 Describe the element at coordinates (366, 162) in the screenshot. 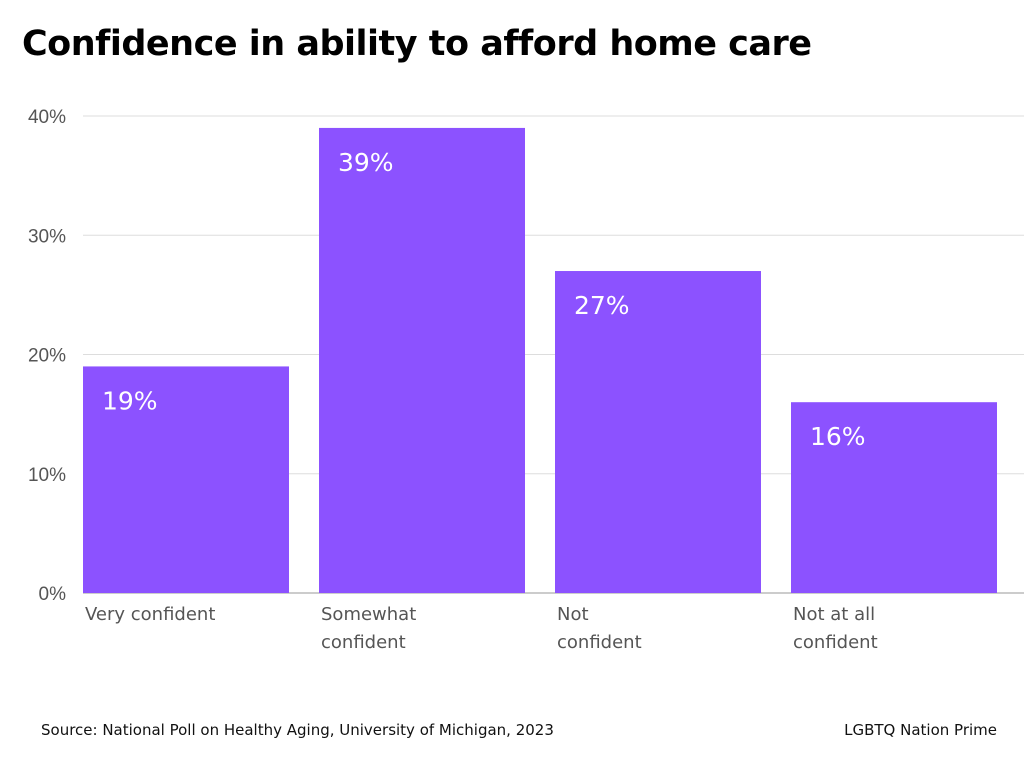

I see `data-label: 39%` at that location.